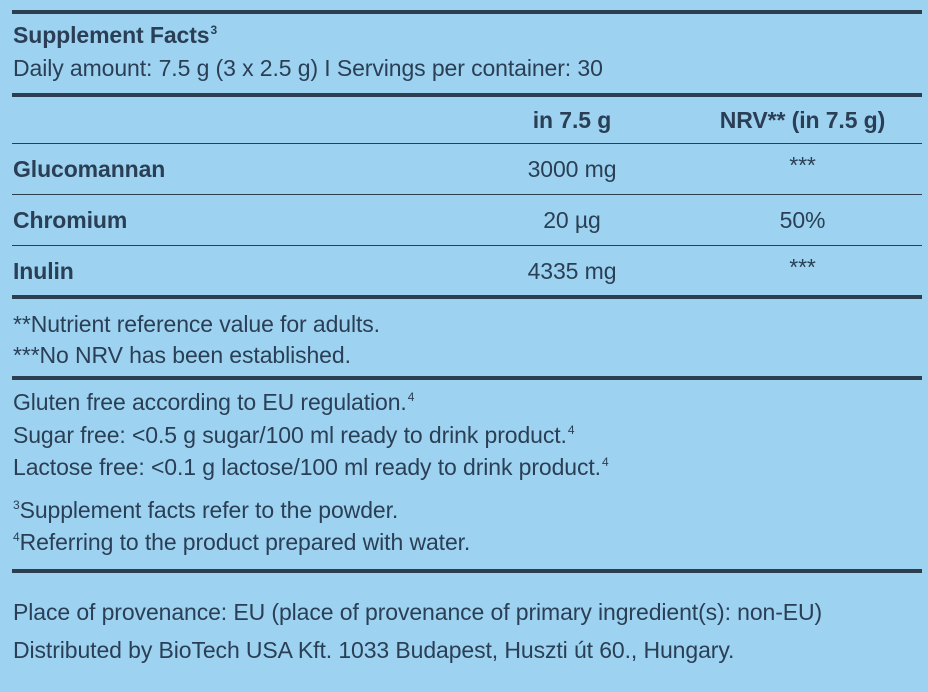 The height and width of the screenshot is (692, 928). Describe the element at coordinates (182, 355) in the screenshot. I see `no-nrv-footnote: ***No NRV has been established.` at that location.